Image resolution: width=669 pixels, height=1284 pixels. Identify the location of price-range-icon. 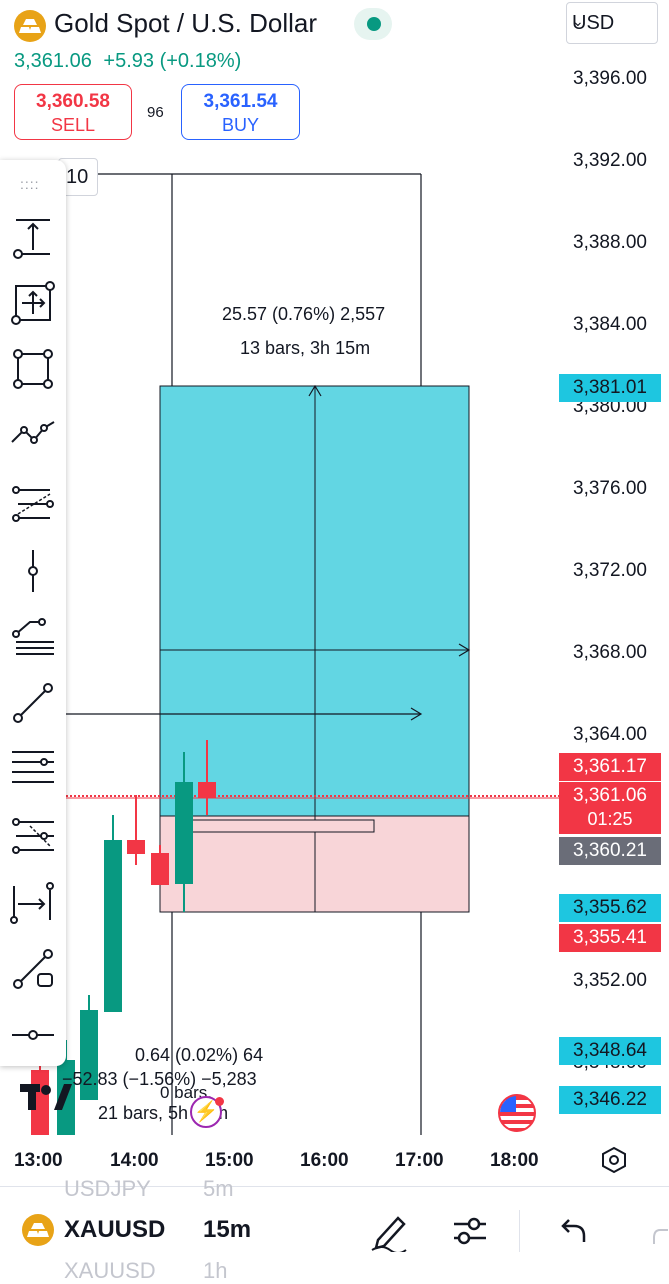
(33, 237).